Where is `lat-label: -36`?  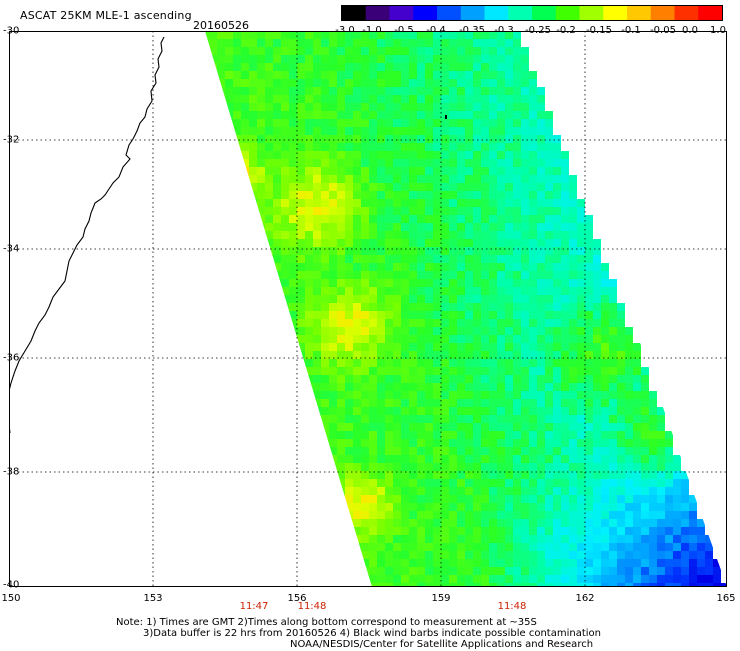 lat-label: -36 is located at coordinates (11, 358).